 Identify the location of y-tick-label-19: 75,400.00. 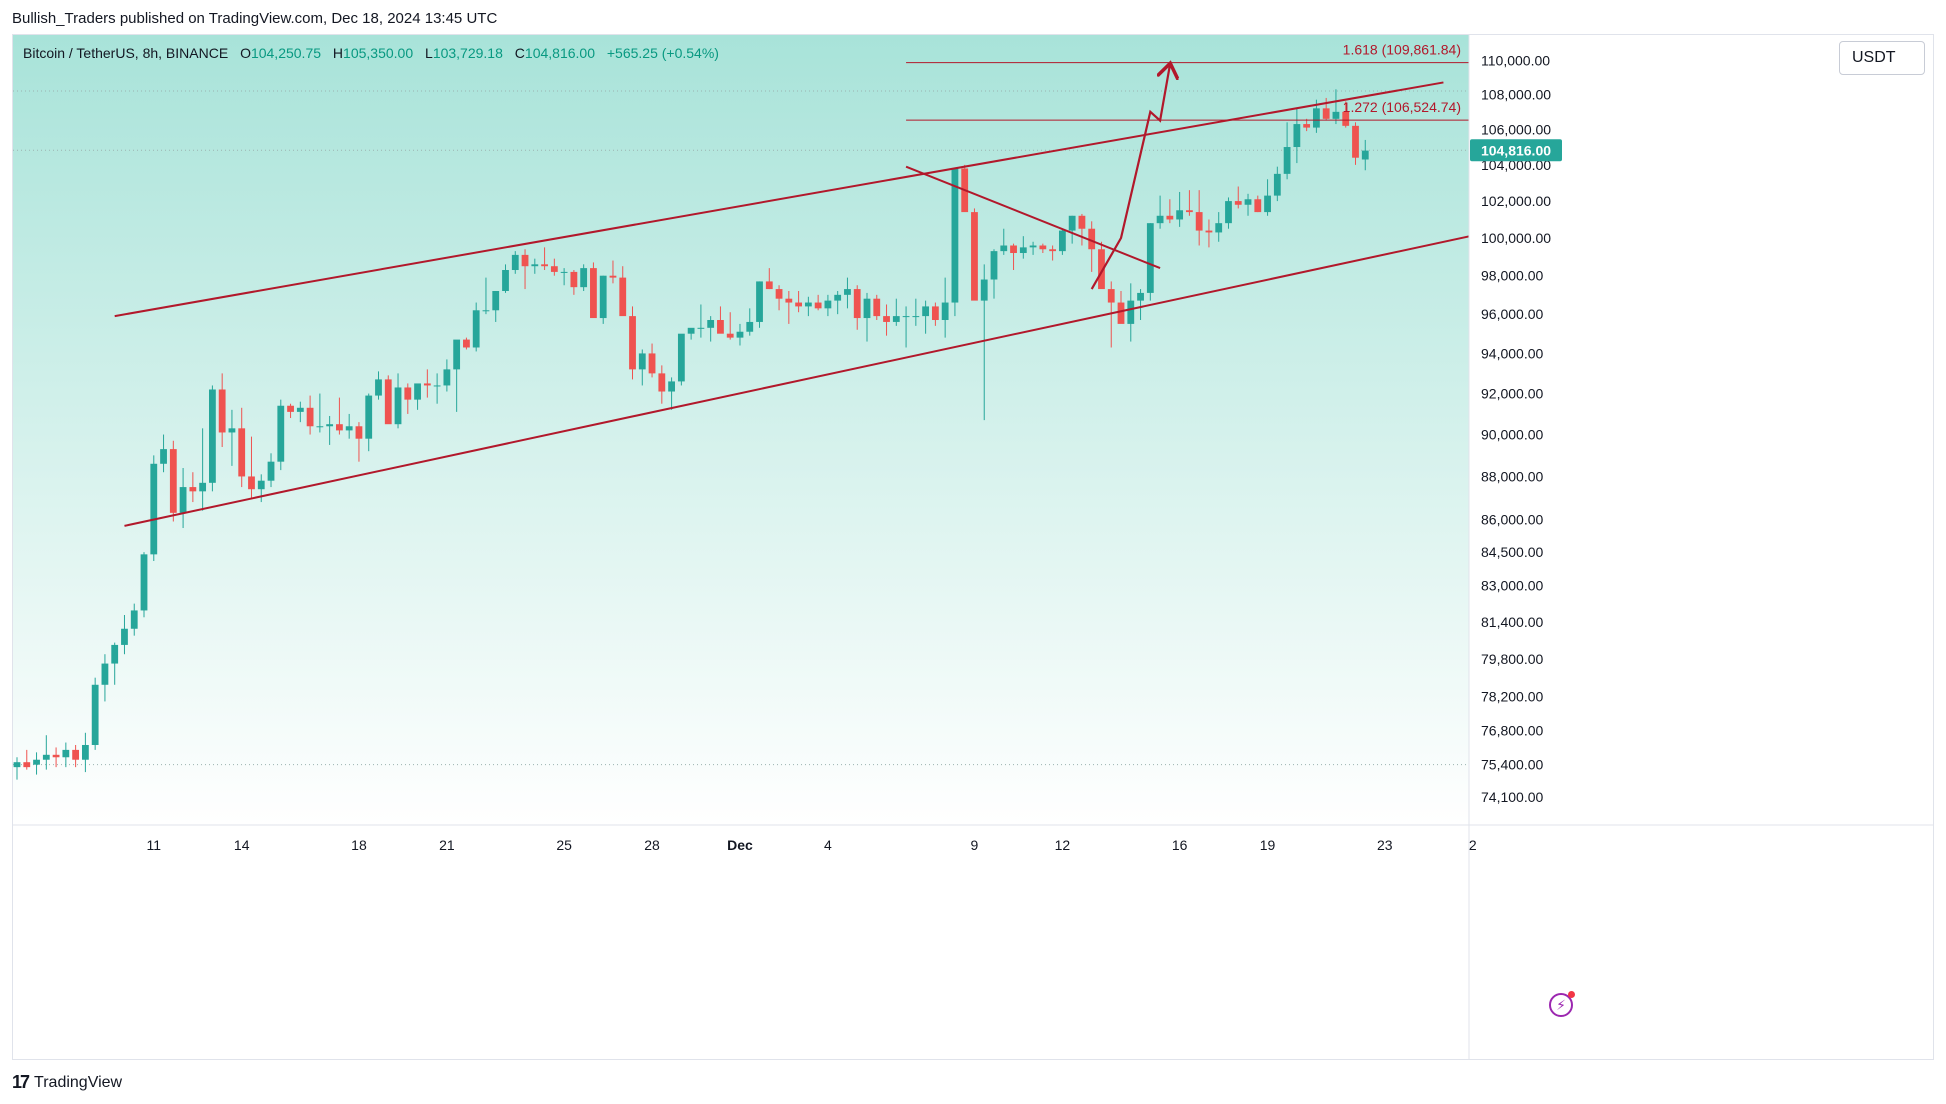
(1512, 765).